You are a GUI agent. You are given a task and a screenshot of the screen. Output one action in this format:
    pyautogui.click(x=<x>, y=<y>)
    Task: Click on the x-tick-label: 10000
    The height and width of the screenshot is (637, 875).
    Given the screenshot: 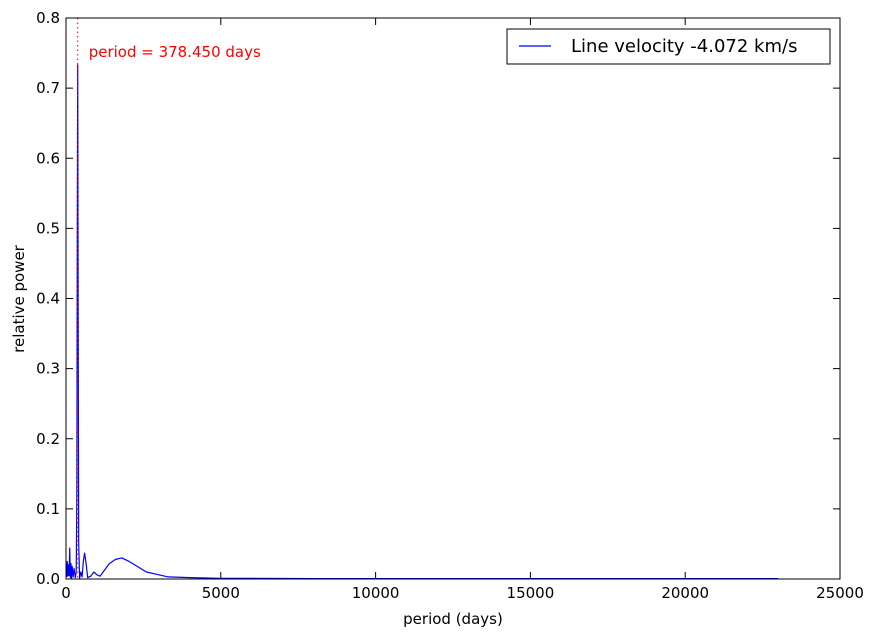 What is the action you would take?
    pyautogui.click(x=376, y=593)
    